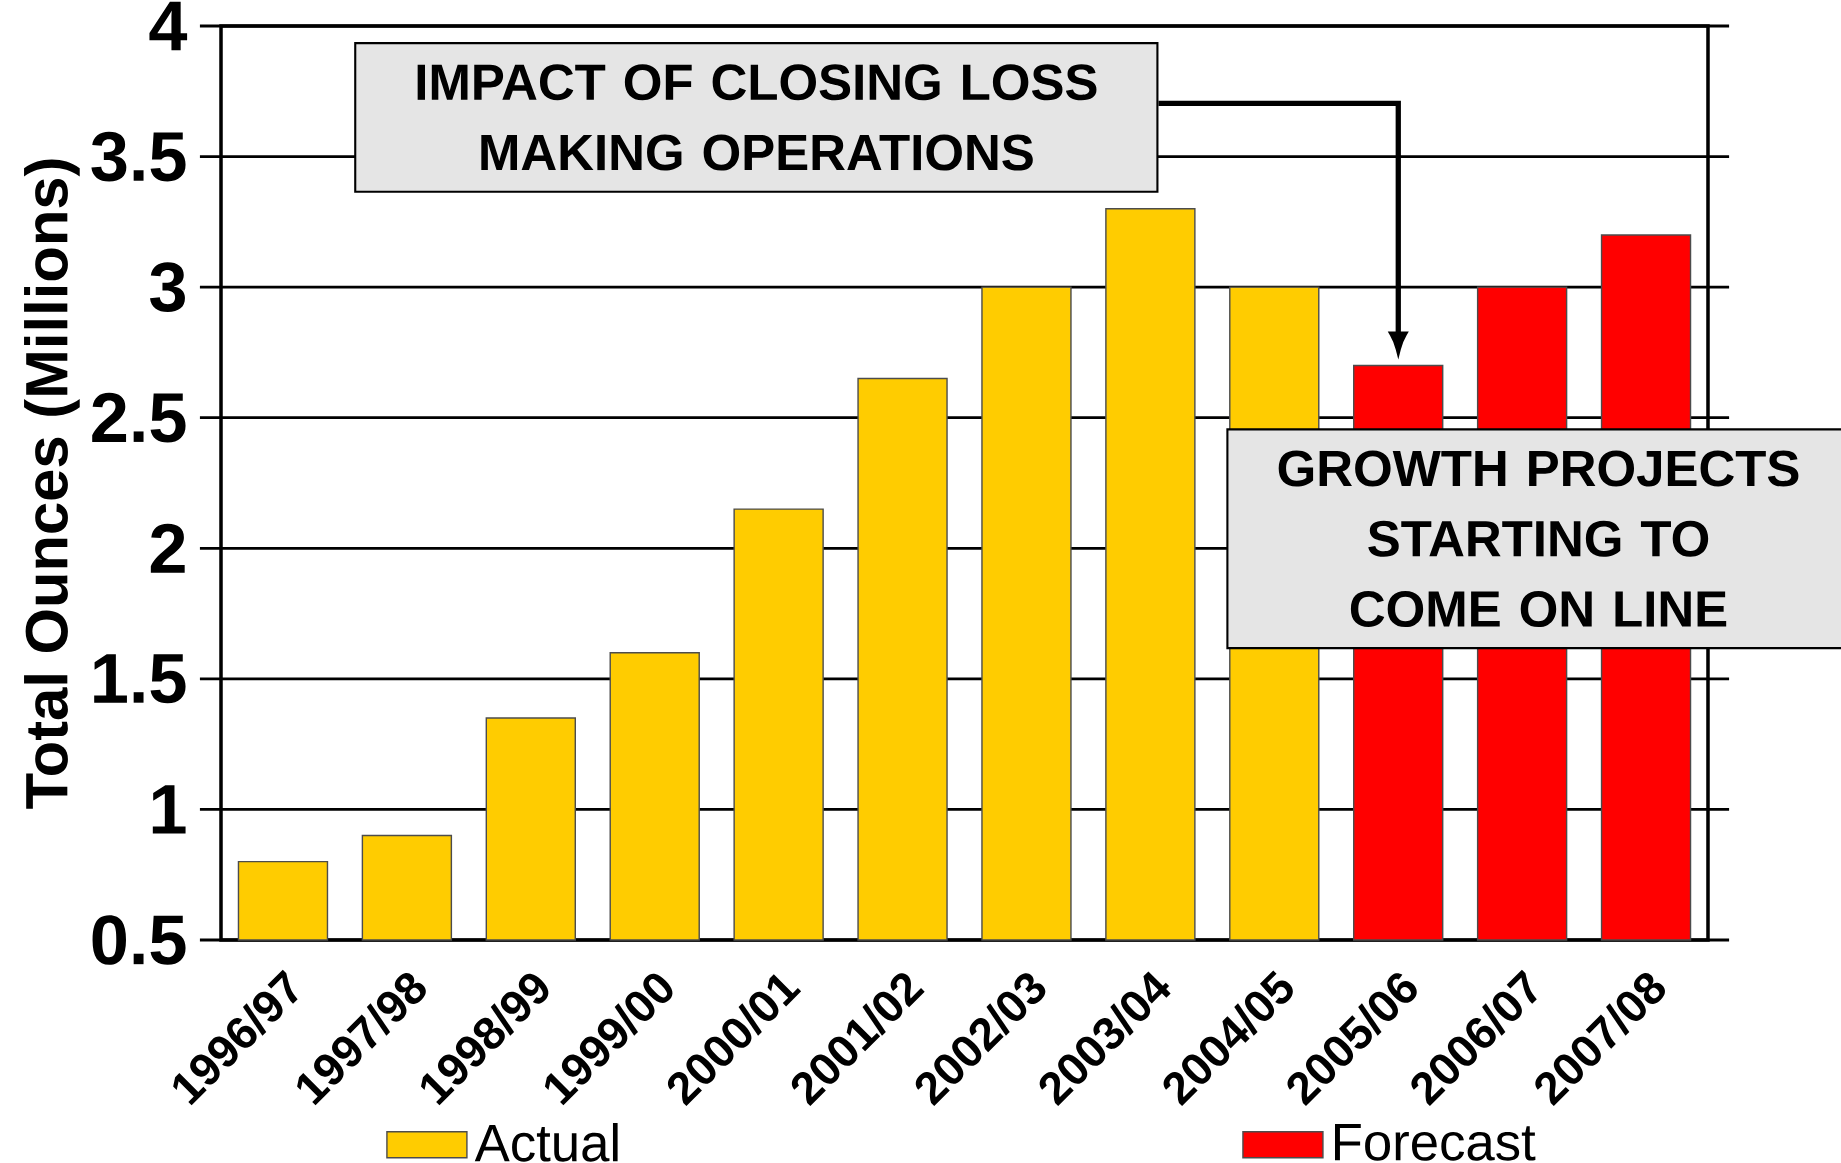  What do you see at coordinates (1435, 1142) in the screenshot?
I see `legend-label: Forecast` at bounding box center [1435, 1142].